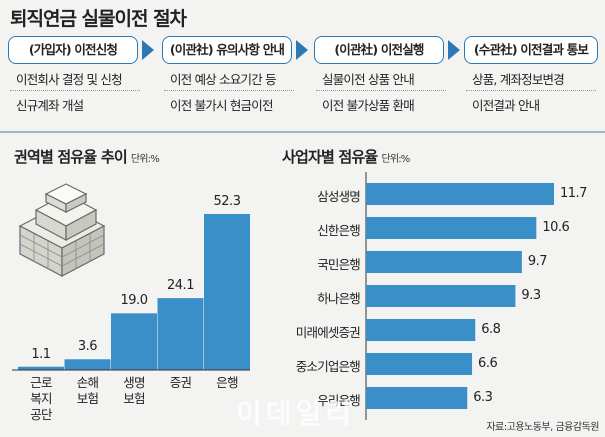  I want to click on right-category-7: 우리은행, so click(339, 400).